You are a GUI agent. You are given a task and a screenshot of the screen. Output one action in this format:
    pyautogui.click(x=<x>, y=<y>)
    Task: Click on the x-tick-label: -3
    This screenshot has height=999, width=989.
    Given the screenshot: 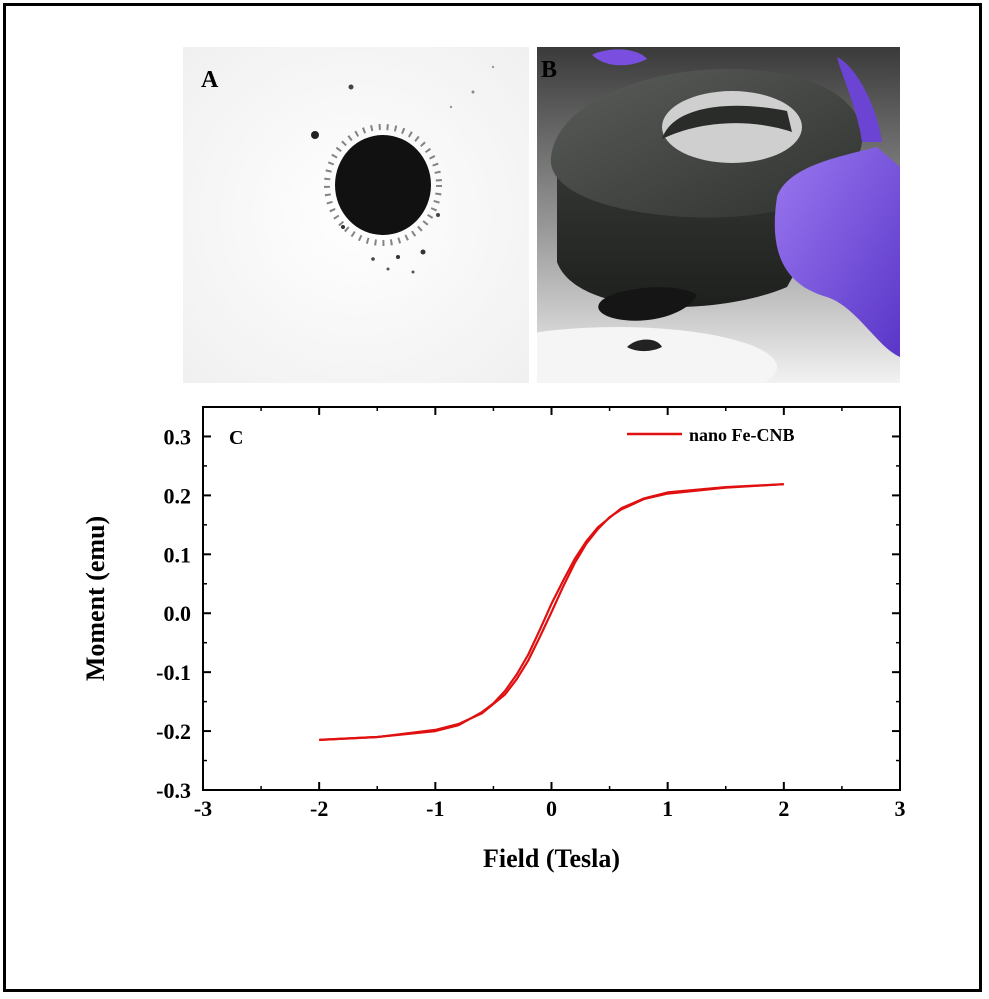 What is the action you would take?
    pyautogui.click(x=203, y=808)
    